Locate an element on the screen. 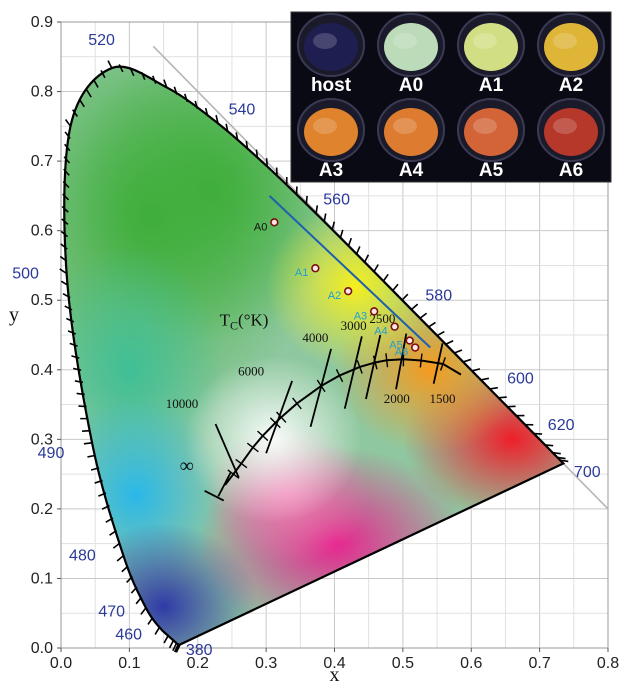 Image resolution: width=627 pixels, height=682 pixels. cct-label-6000: 6000 is located at coordinates (251, 370).